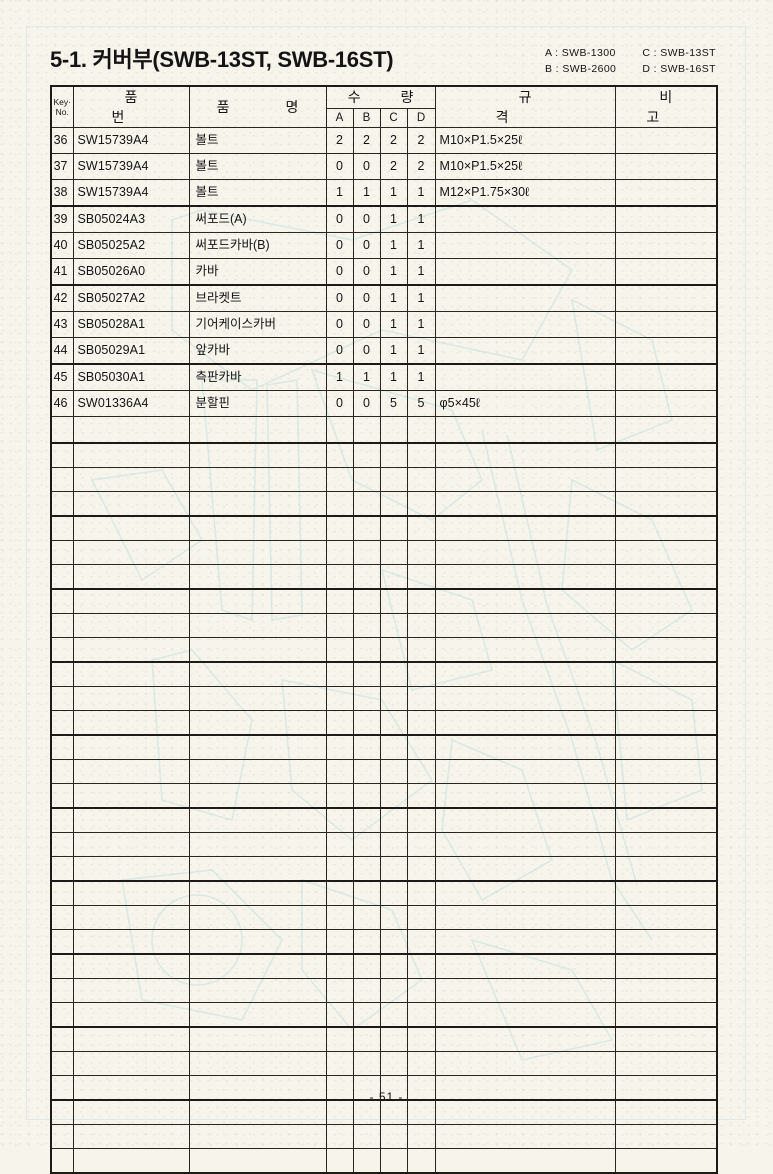 The width and height of the screenshot is (773, 1174). Describe the element at coordinates (384, 377) in the screenshot. I see `table-row: 45 SB05030A1 측판카바 1 1 1 1` at that location.